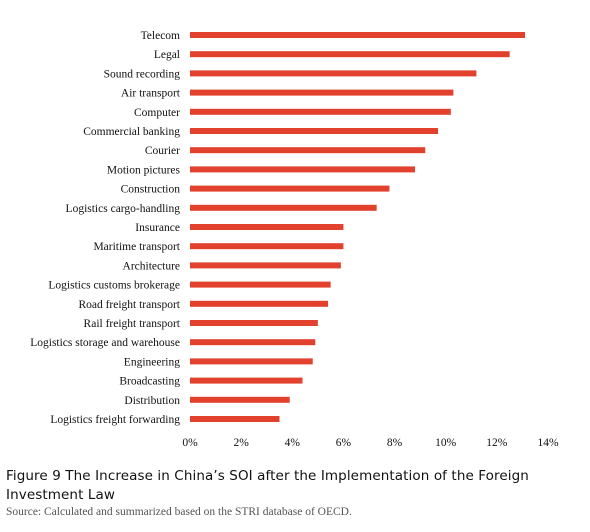  I want to click on category-label: Maritime transport, so click(136, 247).